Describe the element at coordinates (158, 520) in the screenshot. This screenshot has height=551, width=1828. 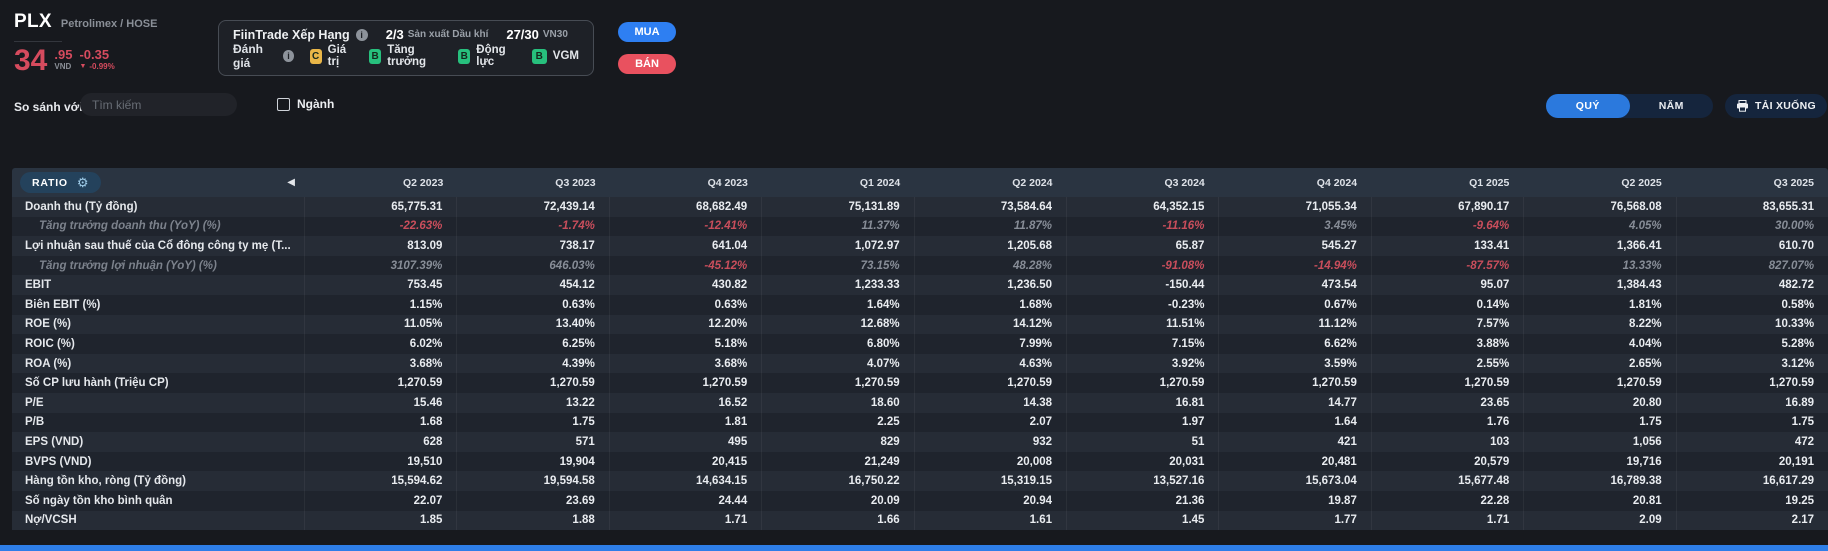
I see `row-label: Nợ/VCSH` at that location.